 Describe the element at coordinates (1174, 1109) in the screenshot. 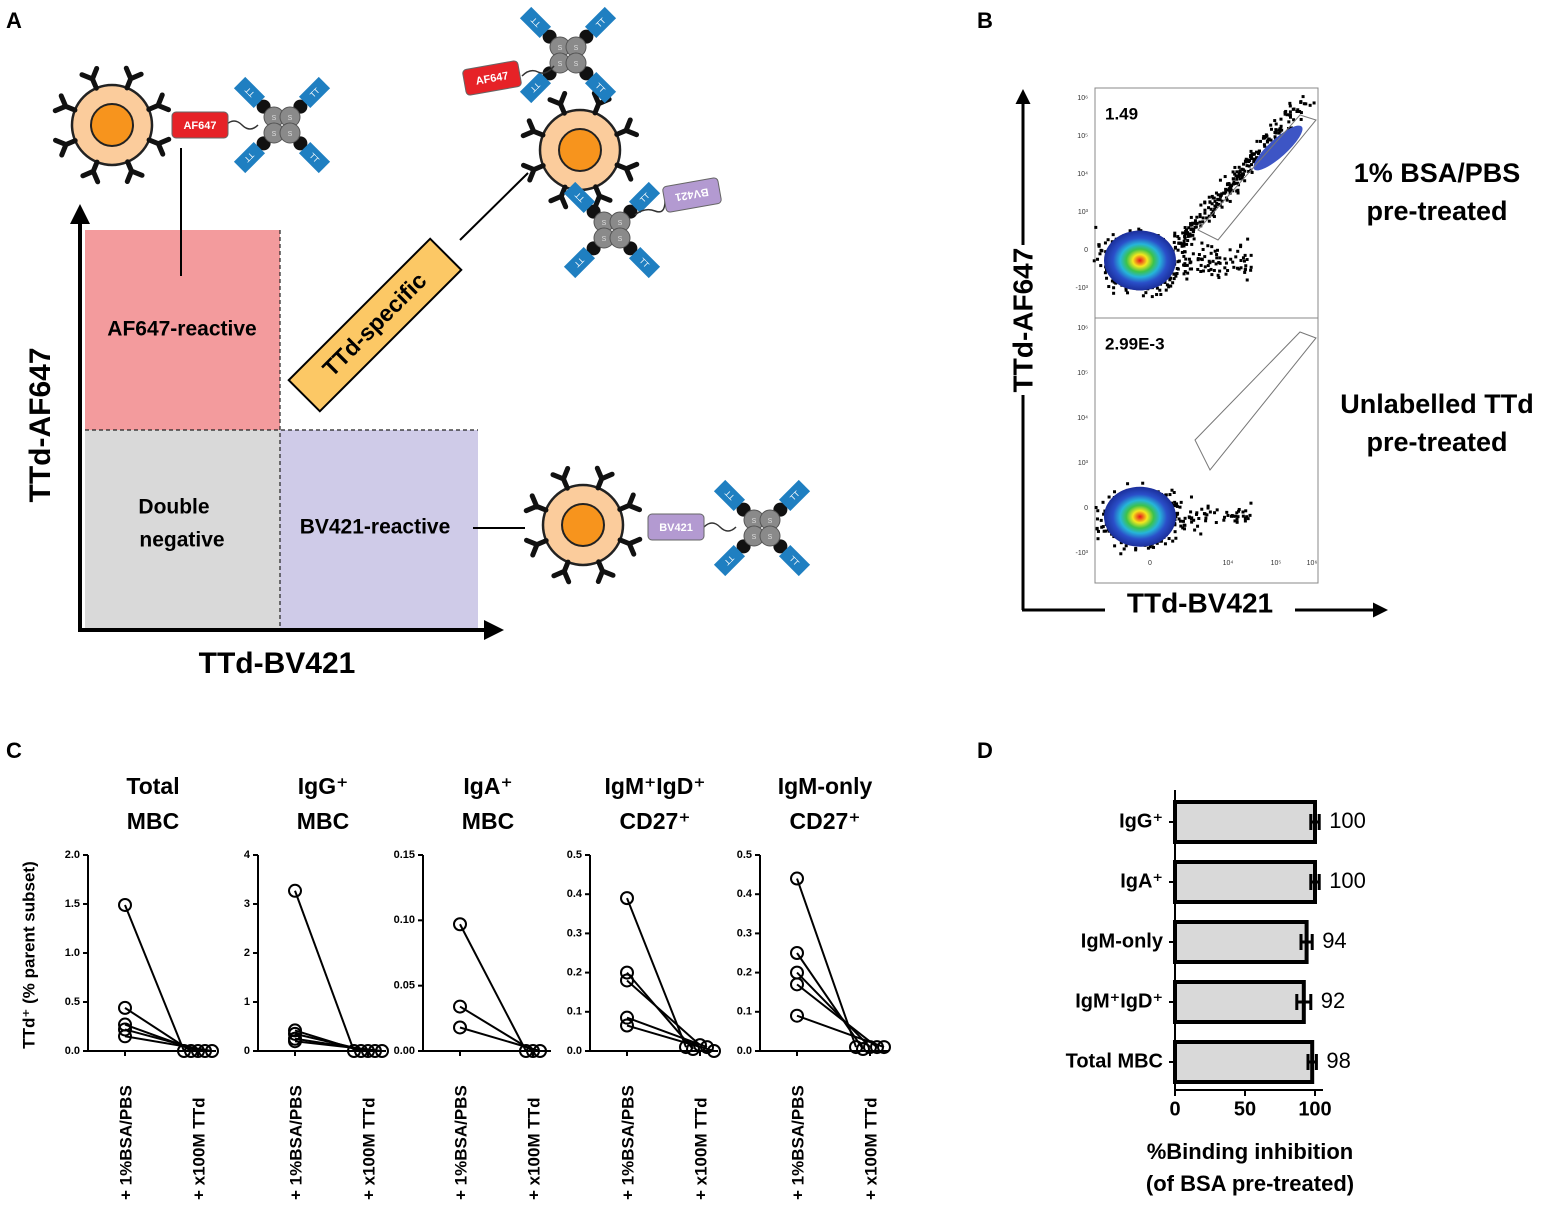

I see `x-tick-label: 0` at that location.